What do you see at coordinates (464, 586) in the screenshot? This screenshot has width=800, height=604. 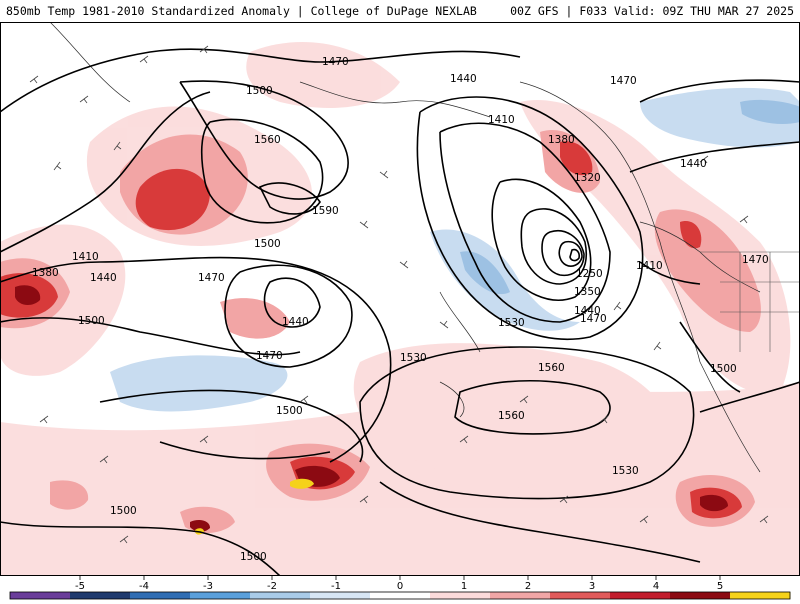 I see `colorbar-tick-label: 1` at bounding box center [464, 586].